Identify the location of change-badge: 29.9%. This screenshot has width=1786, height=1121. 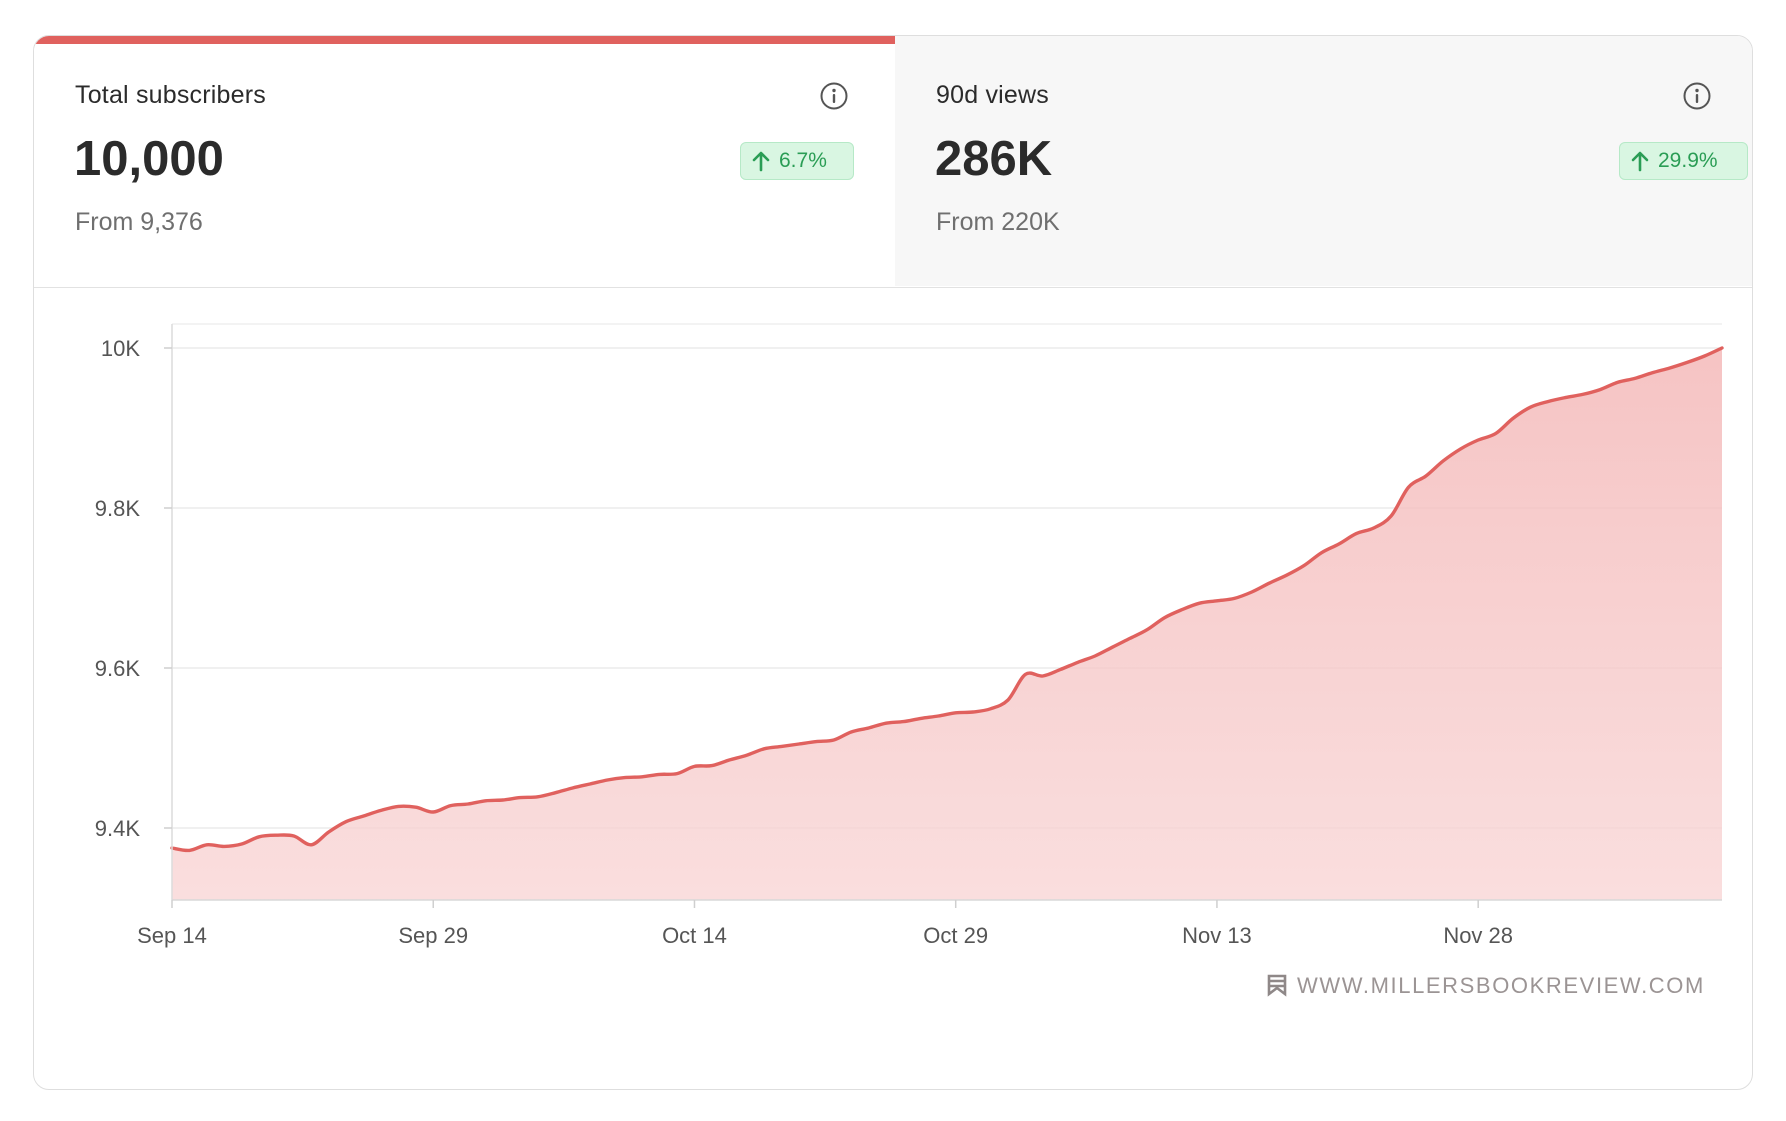
(1683, 161).